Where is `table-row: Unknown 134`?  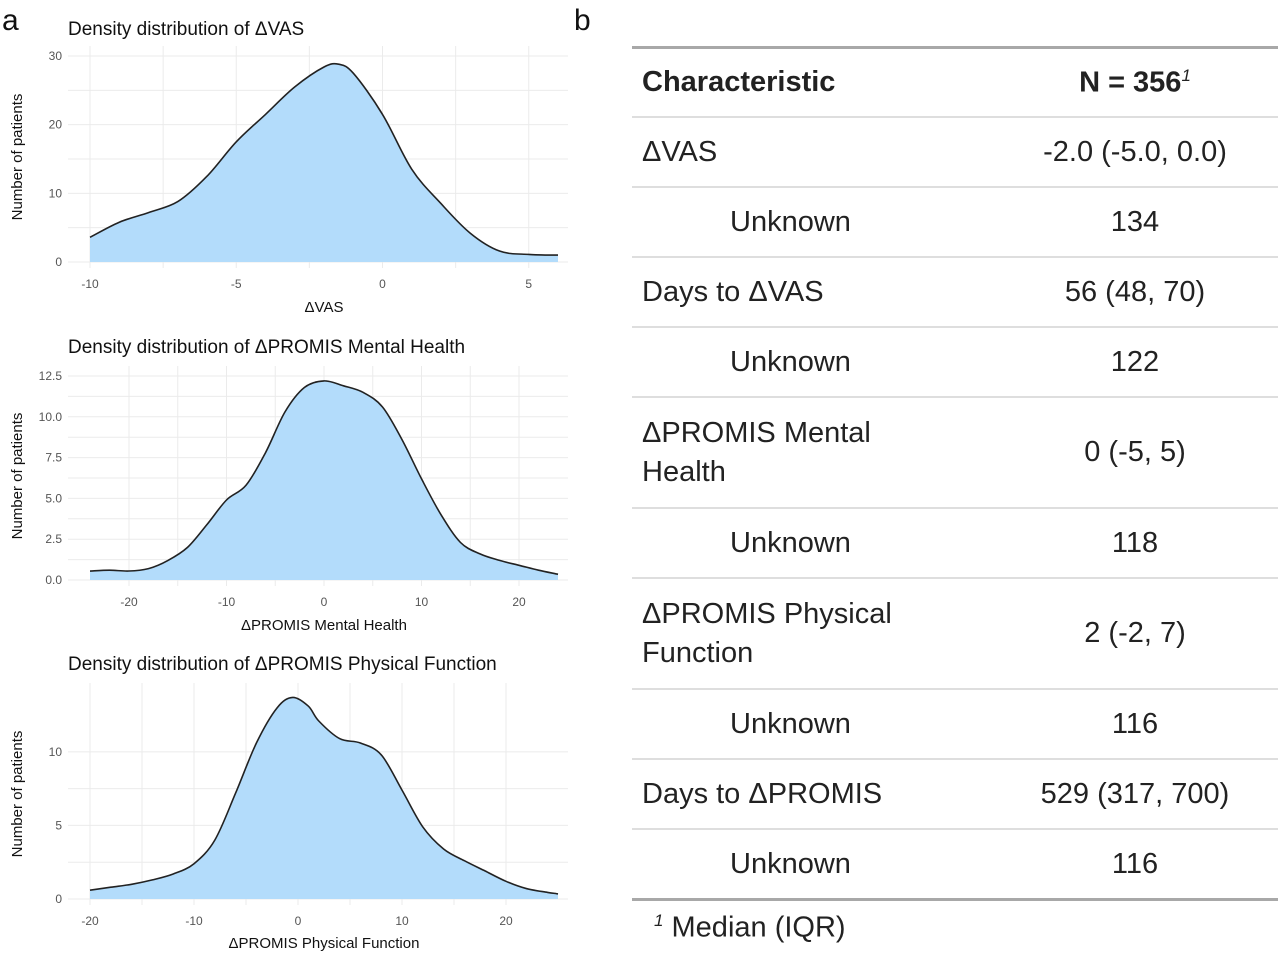 table-row: Unknown 134 is located at coordinates (955, 223).